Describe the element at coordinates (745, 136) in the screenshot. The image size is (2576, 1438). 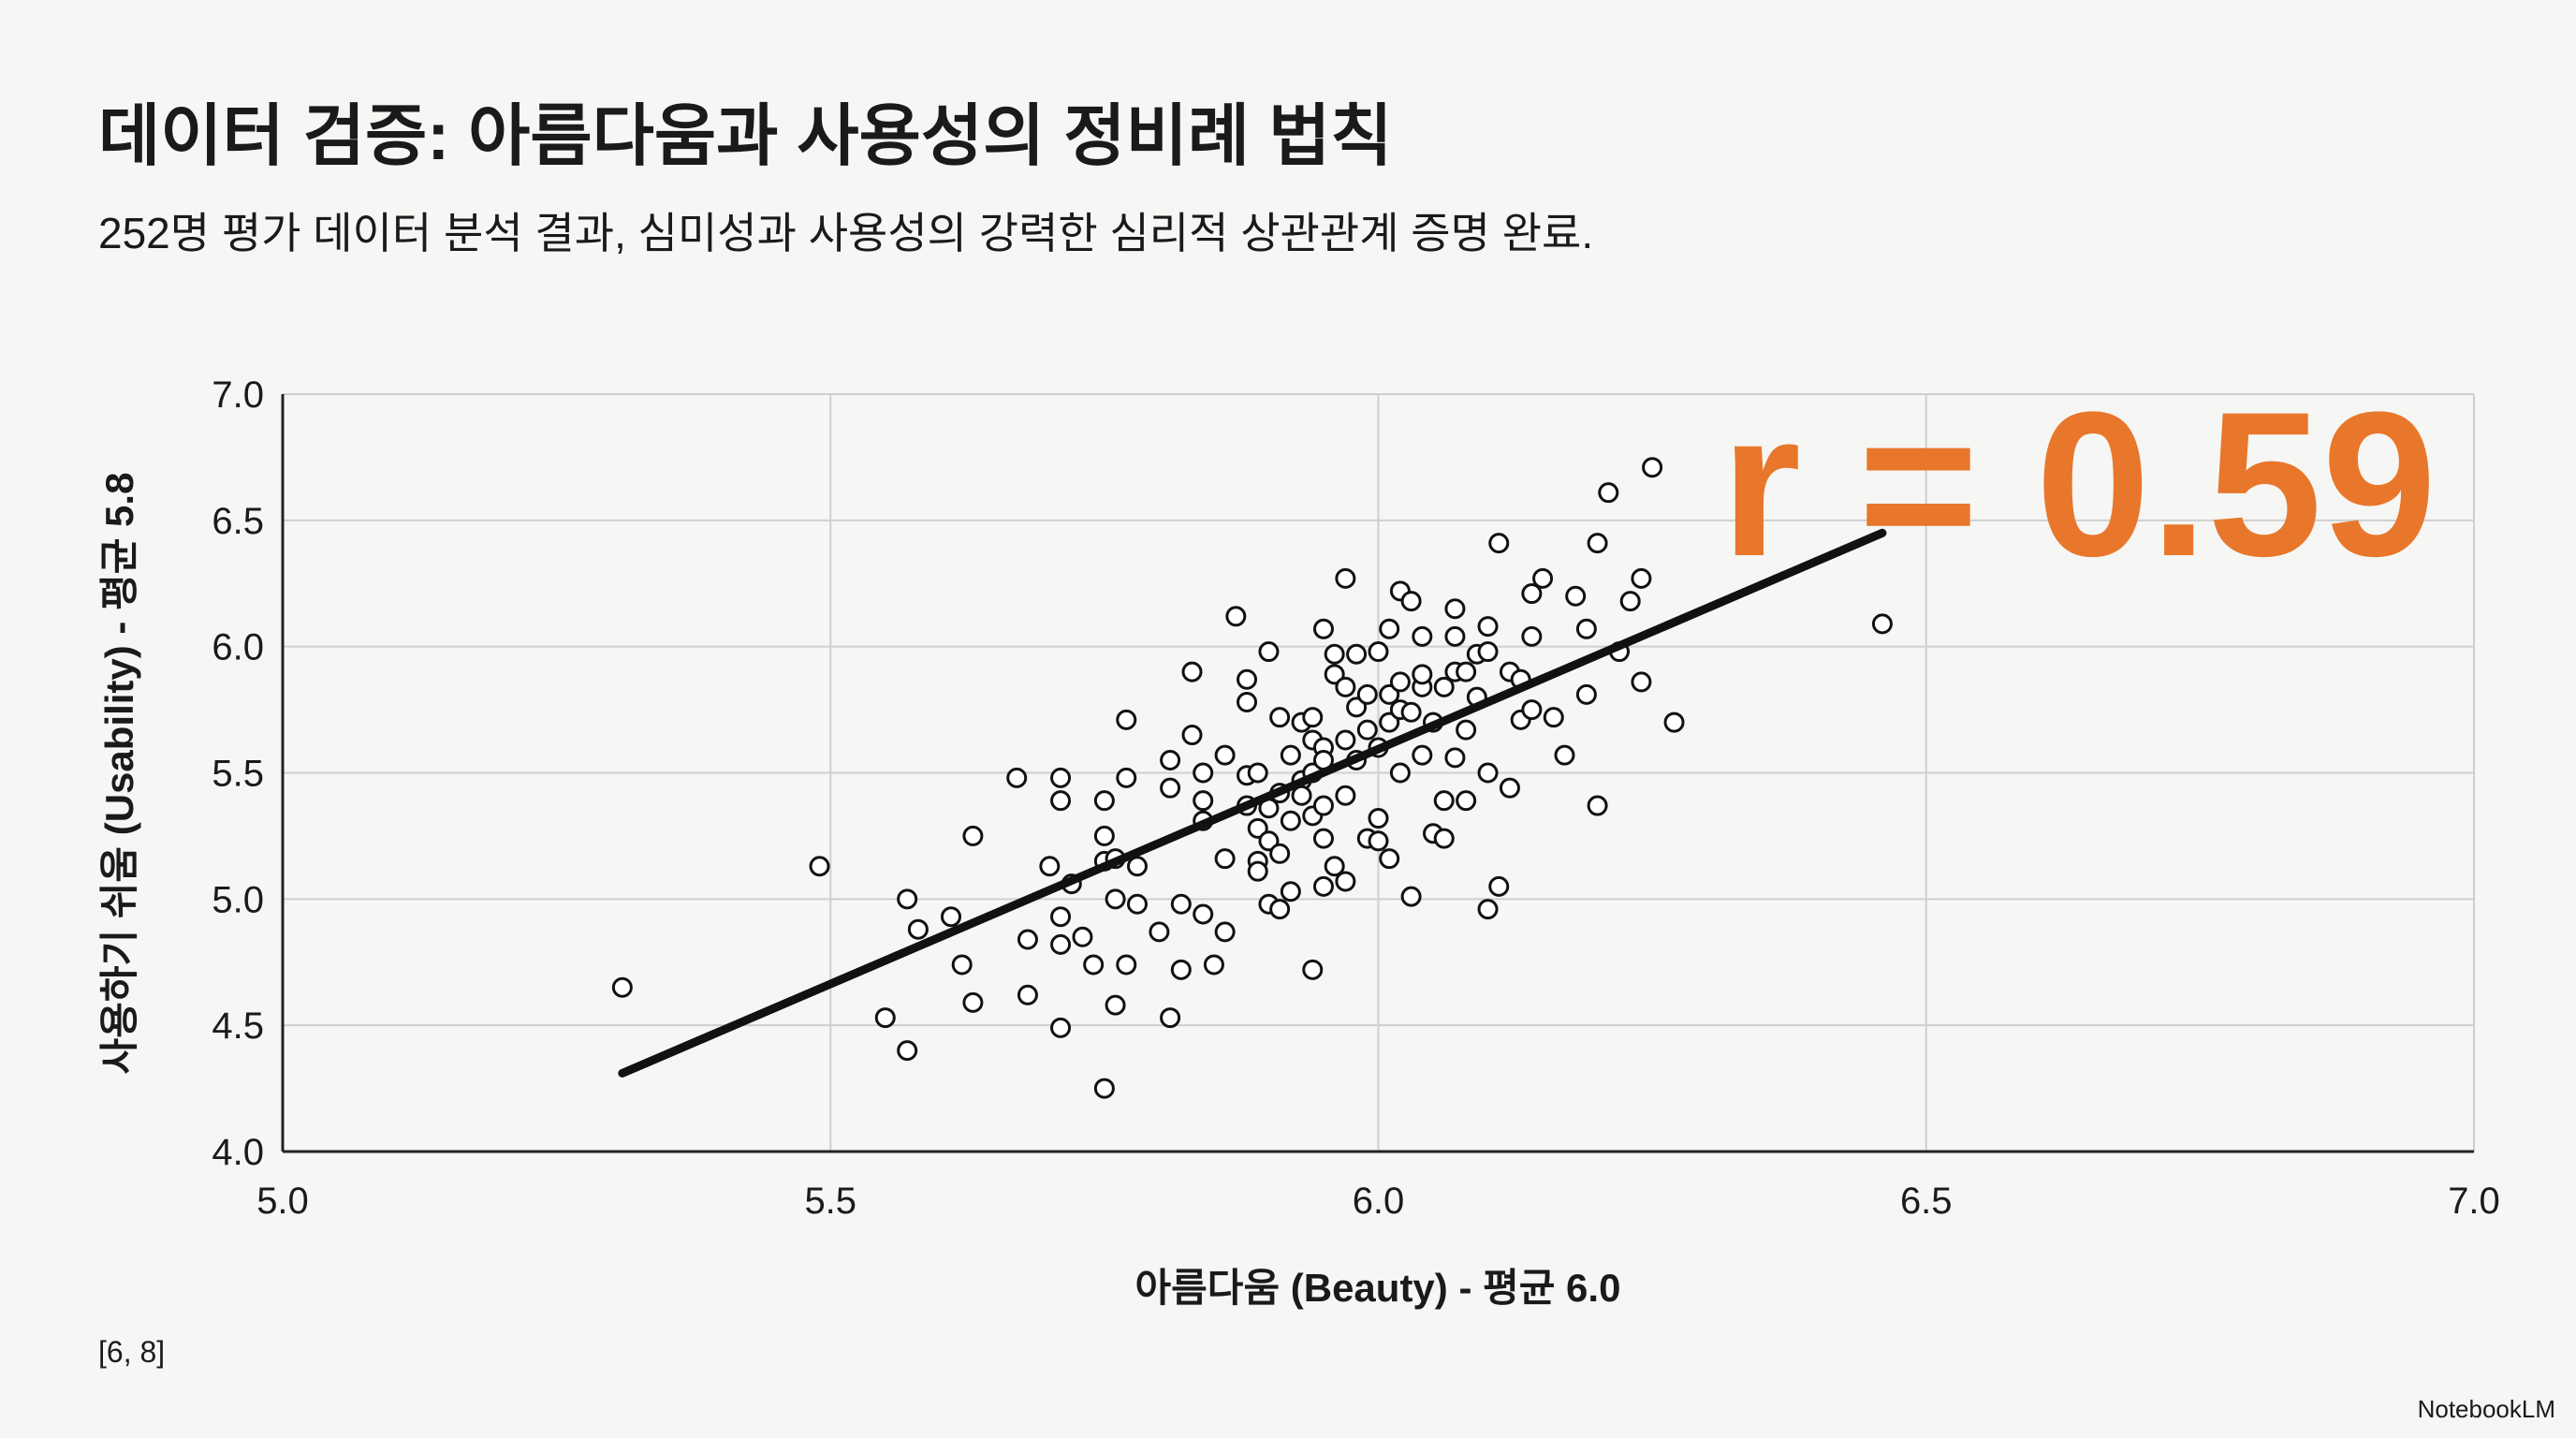
I see `chart-title: 데이터 검증: 아름다움과 사용성의 정비례 법칙` at that location.